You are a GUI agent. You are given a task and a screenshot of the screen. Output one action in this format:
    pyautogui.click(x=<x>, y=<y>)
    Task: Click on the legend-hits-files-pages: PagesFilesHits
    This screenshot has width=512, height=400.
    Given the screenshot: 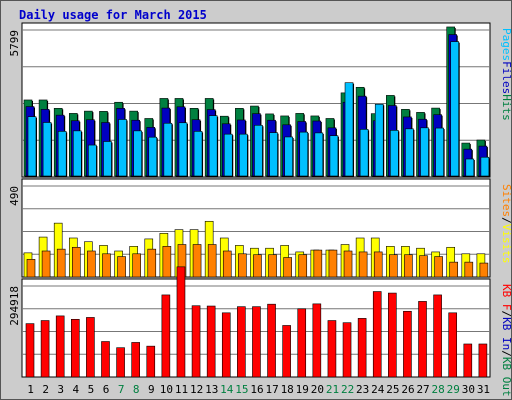 What is the action you would take?
    pyautogui.click(x=506, y=74)
    